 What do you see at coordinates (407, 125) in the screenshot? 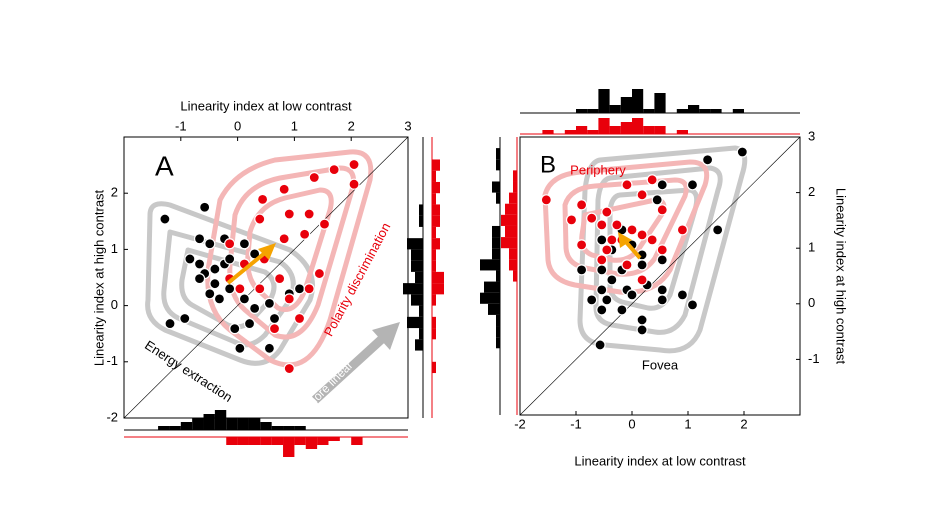
I see `x-tick-label: 3` at bounding box center [407, 125].